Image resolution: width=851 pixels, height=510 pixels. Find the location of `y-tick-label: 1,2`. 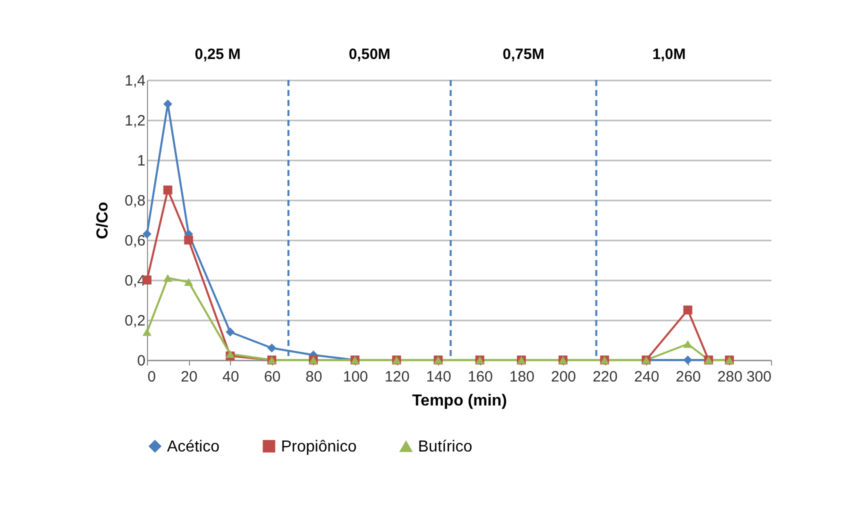

y-tick-label: 1,2 is located at coordinates (135, 121).